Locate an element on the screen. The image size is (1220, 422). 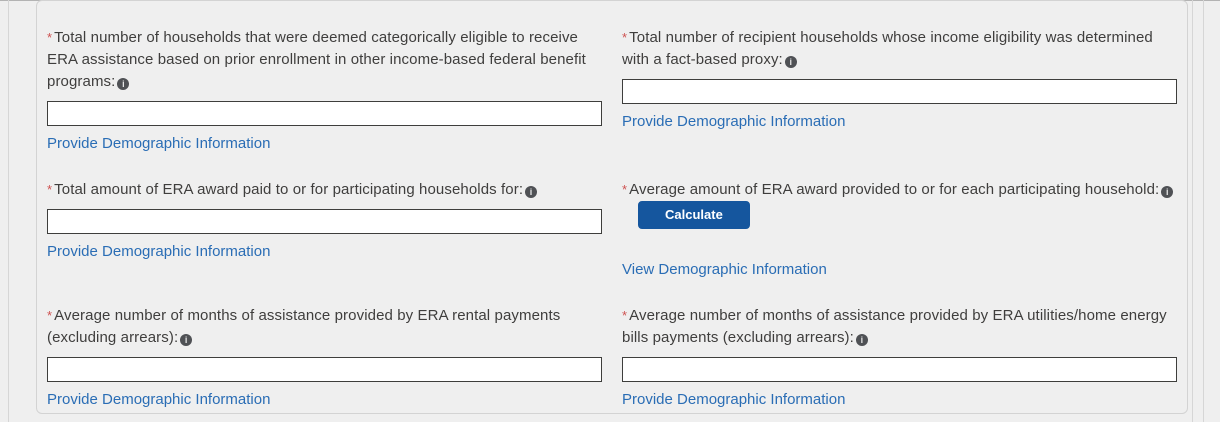
fact-based-proxy-input is located at coordinates (899, 91).